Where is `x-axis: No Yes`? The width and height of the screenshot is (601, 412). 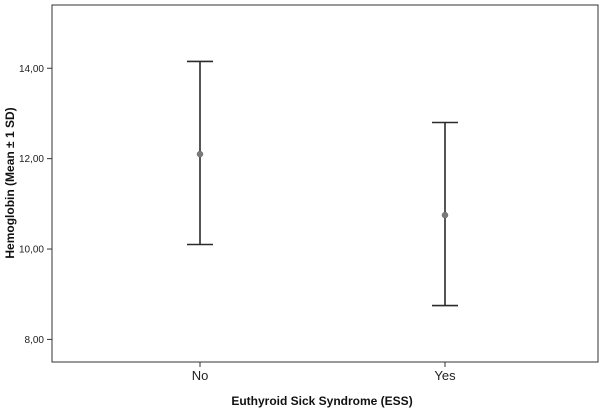 x-axis: No Yes is located at coordinates (324, 372).